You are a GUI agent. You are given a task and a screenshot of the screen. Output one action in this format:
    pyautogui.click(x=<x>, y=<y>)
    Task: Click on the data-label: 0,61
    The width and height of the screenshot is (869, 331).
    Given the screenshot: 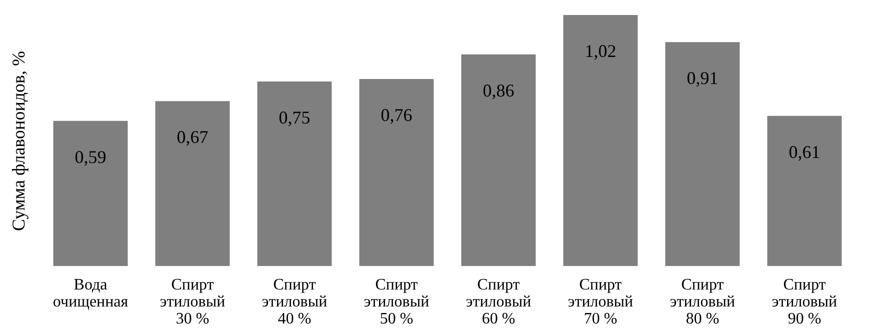 What is the action you would take?
    pyautogui.click(x=804, y=152)
    